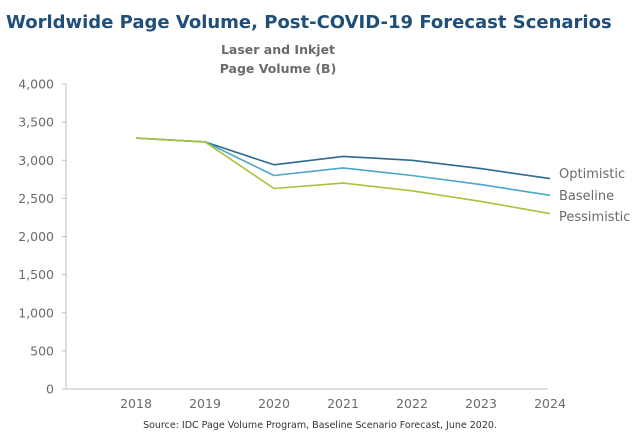 The height and width of the screenshot is (435, 640). I want to click on x-tick-label: 2024, so click(550, 403).